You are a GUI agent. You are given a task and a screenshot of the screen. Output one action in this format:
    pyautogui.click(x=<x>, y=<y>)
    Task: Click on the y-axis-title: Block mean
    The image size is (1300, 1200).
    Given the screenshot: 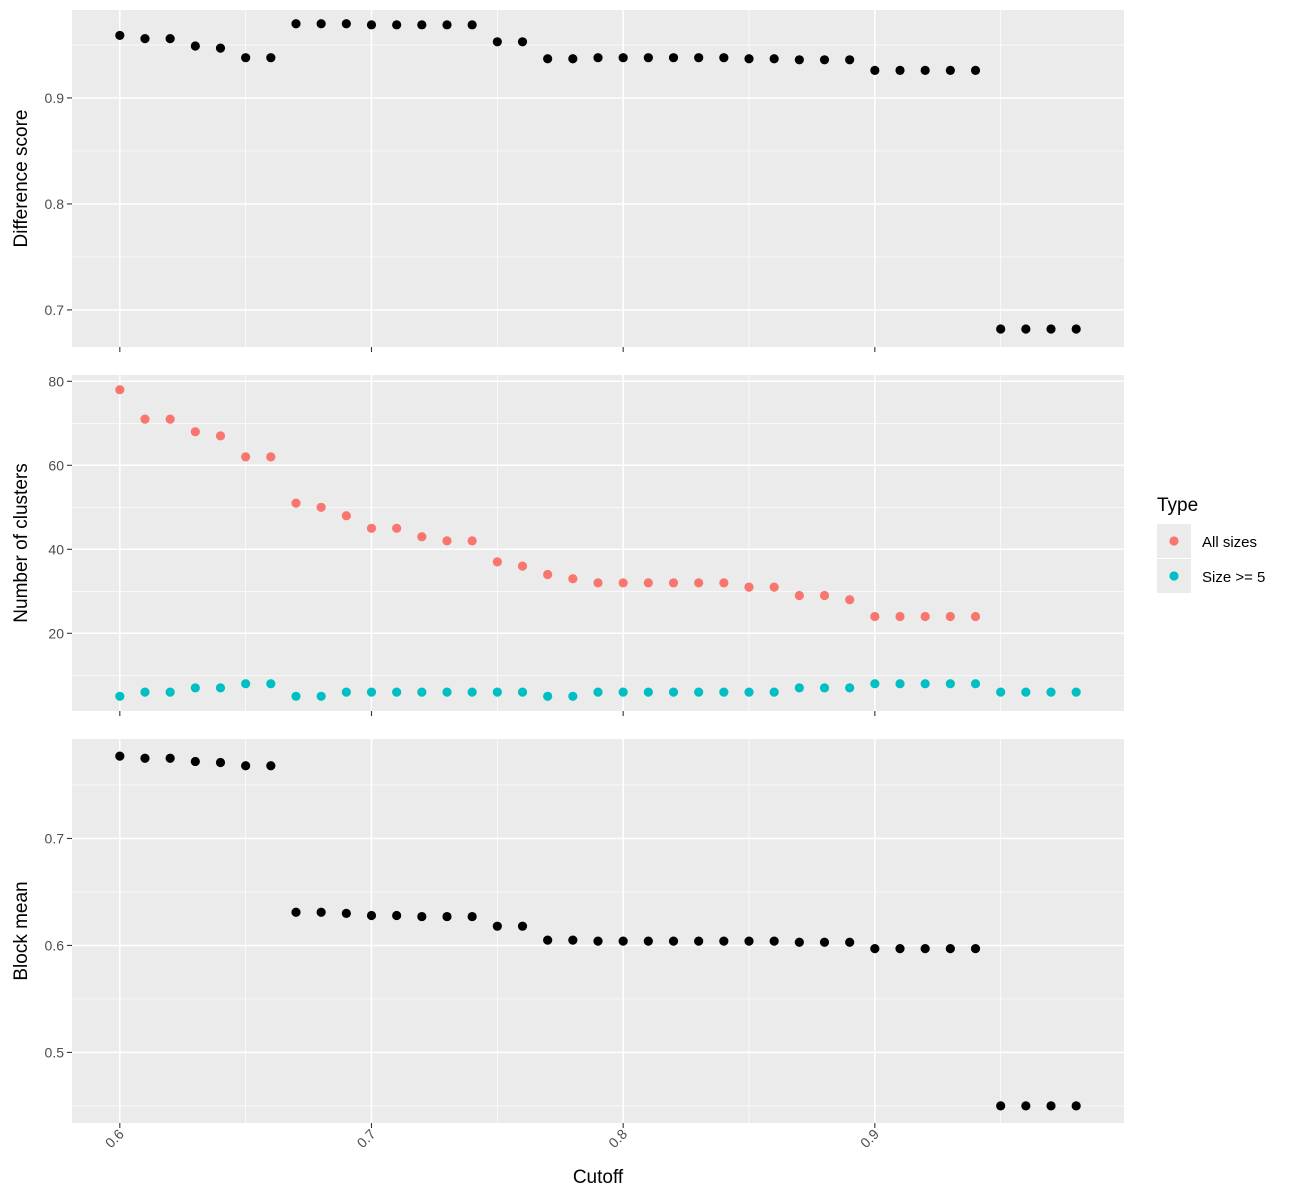 What is the action you would take?
    pyautogui.click(x=21, y=930)
    